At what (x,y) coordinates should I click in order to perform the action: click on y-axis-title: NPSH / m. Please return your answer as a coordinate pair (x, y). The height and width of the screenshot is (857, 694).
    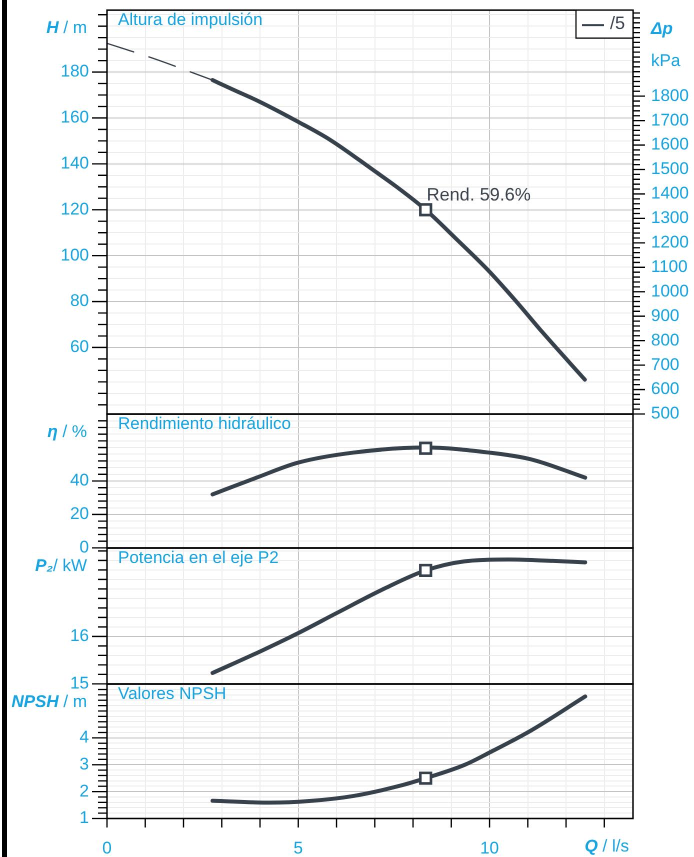
    Looking at the image, I should click on (49, 701).